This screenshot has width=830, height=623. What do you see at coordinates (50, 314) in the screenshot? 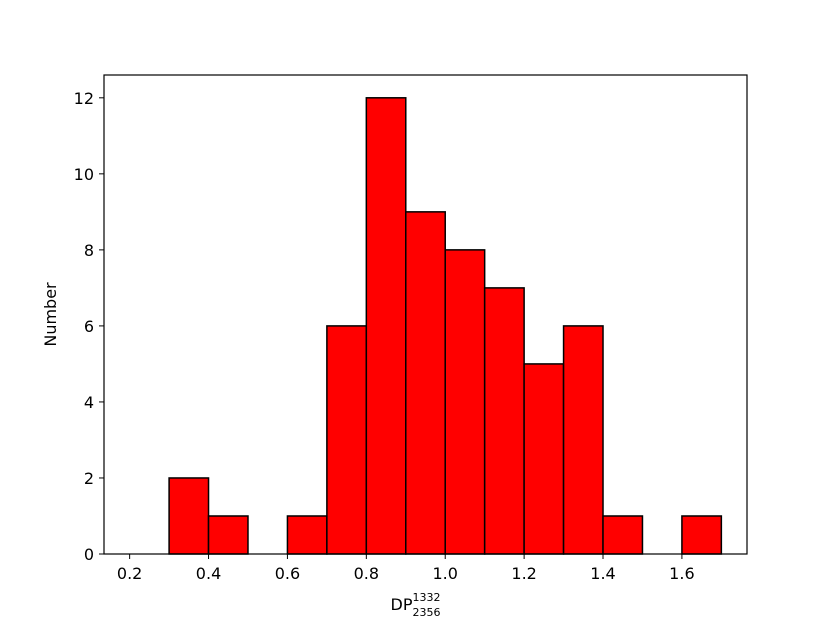
I see `y-axis-label: Number` at bounding box center [50, 314].